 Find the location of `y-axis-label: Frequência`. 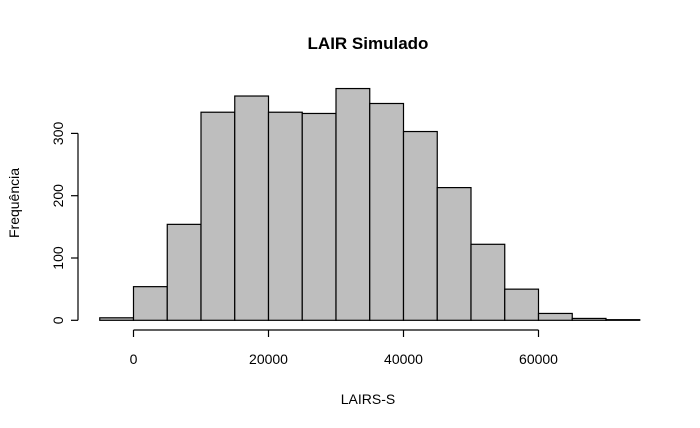

y-axis-label: Frequência is located at coordinates (14, 203).